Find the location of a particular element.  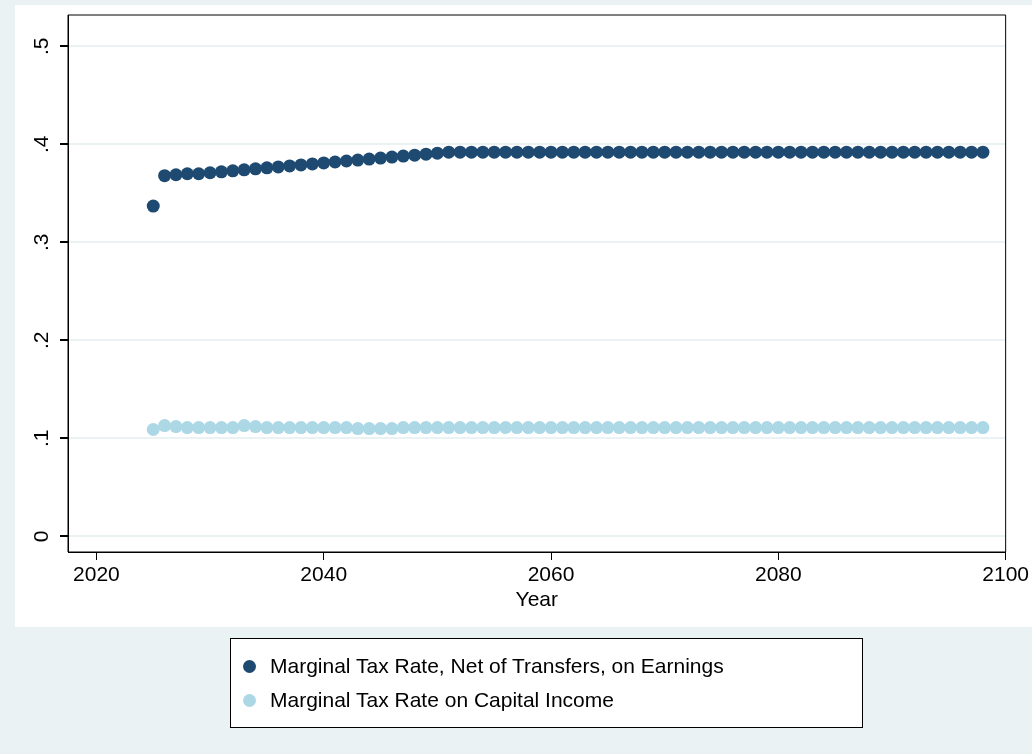

x-tick-label: 2060 is located at coordinates (551, 574).